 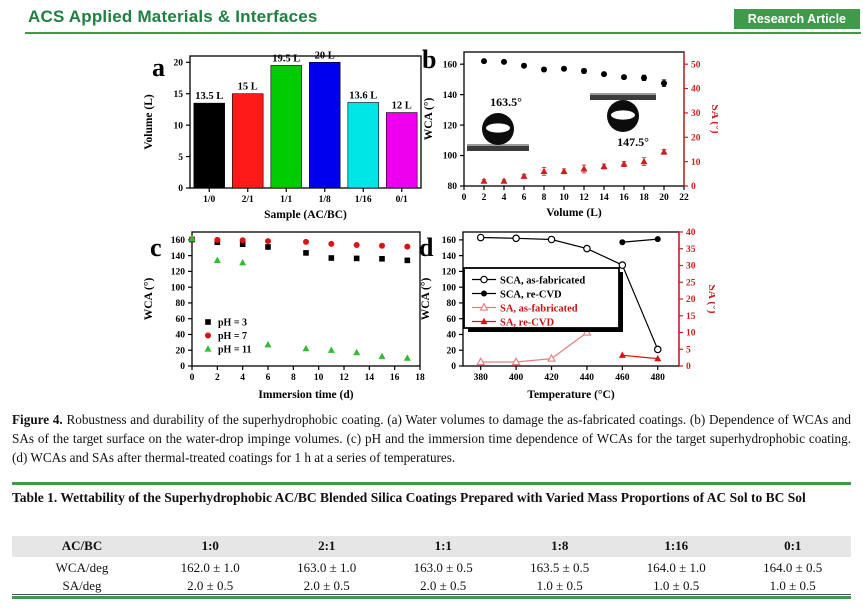 I want to click on svg-text: 400, so click(x=516, y=378).